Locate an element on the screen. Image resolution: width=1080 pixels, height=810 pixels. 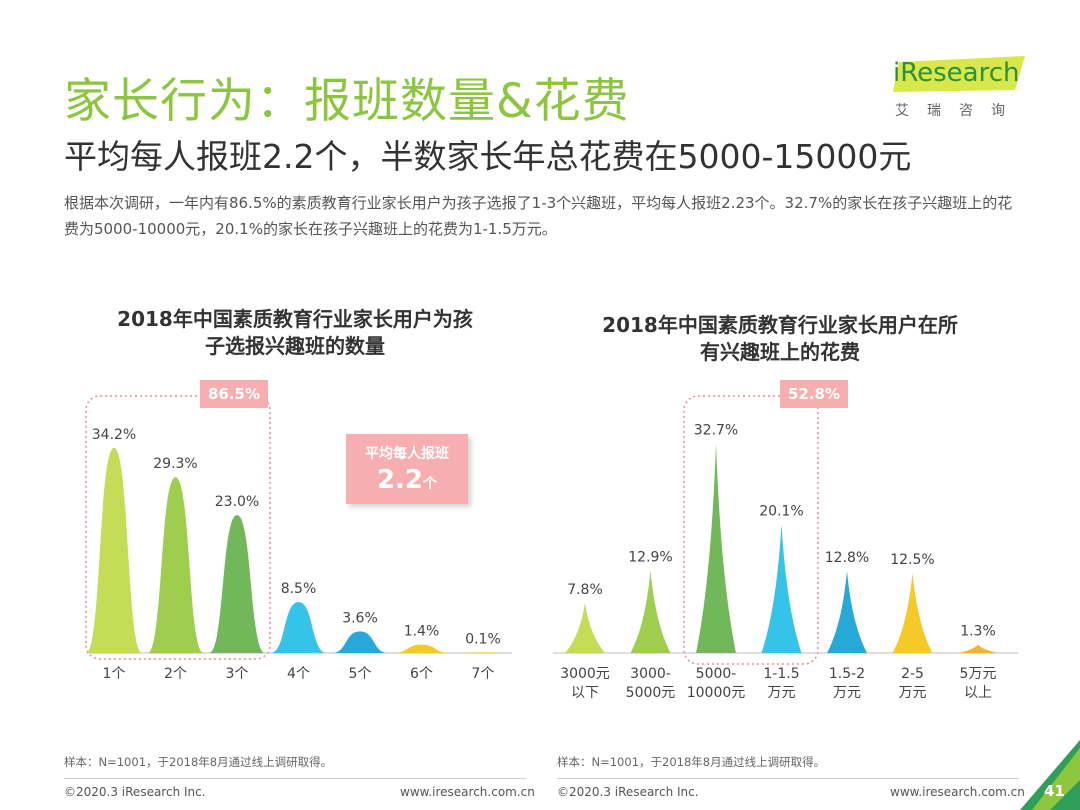
chart2-category-label-4-0: 1.5-2 is located at coordinates (847, 674).